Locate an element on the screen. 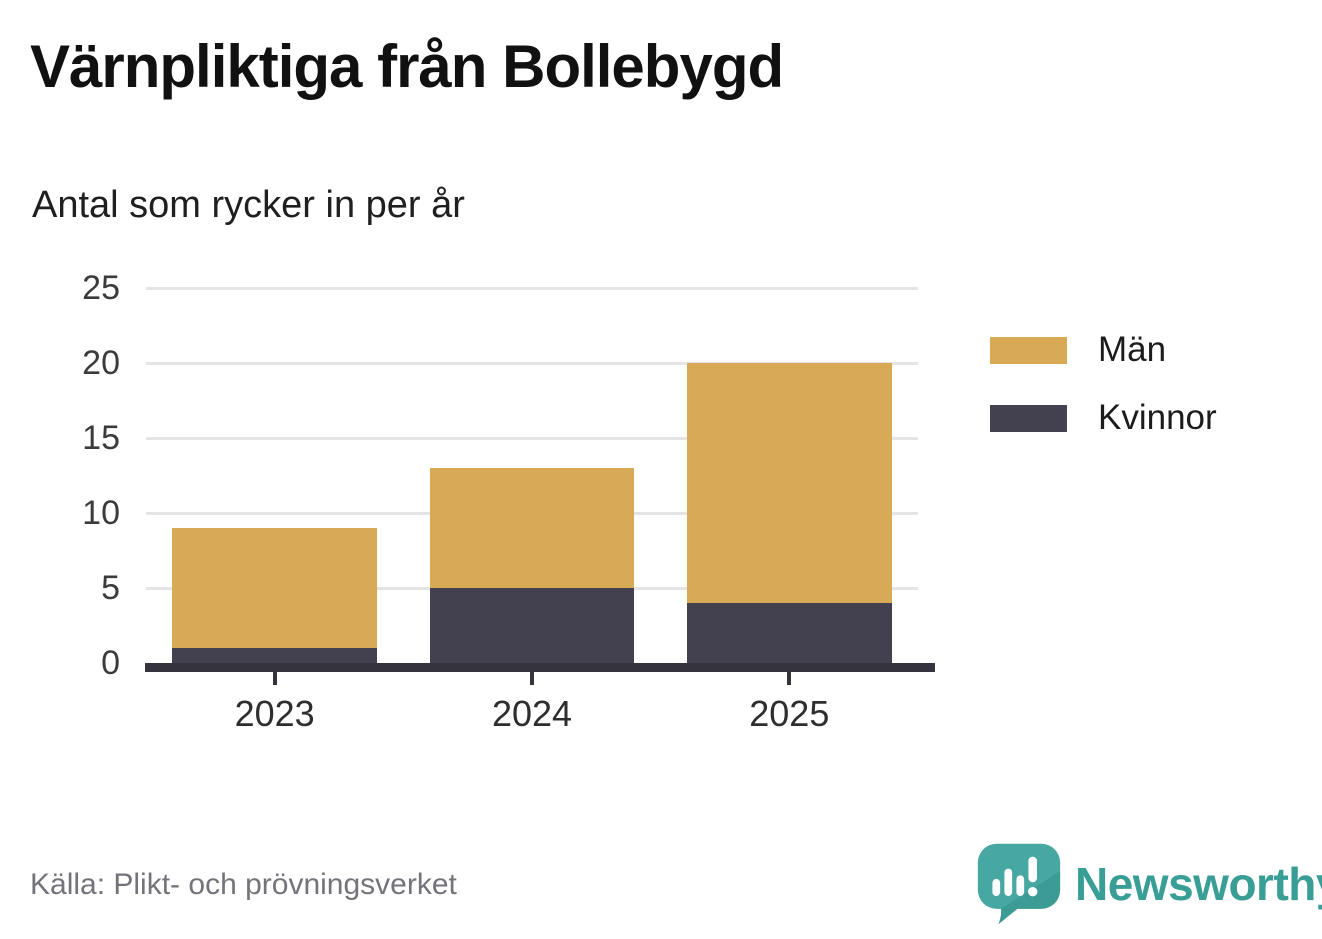 This screenshot has width=1322, height=939. y-axis-tick-label-25: 25 is located at coordinates (101, 288).